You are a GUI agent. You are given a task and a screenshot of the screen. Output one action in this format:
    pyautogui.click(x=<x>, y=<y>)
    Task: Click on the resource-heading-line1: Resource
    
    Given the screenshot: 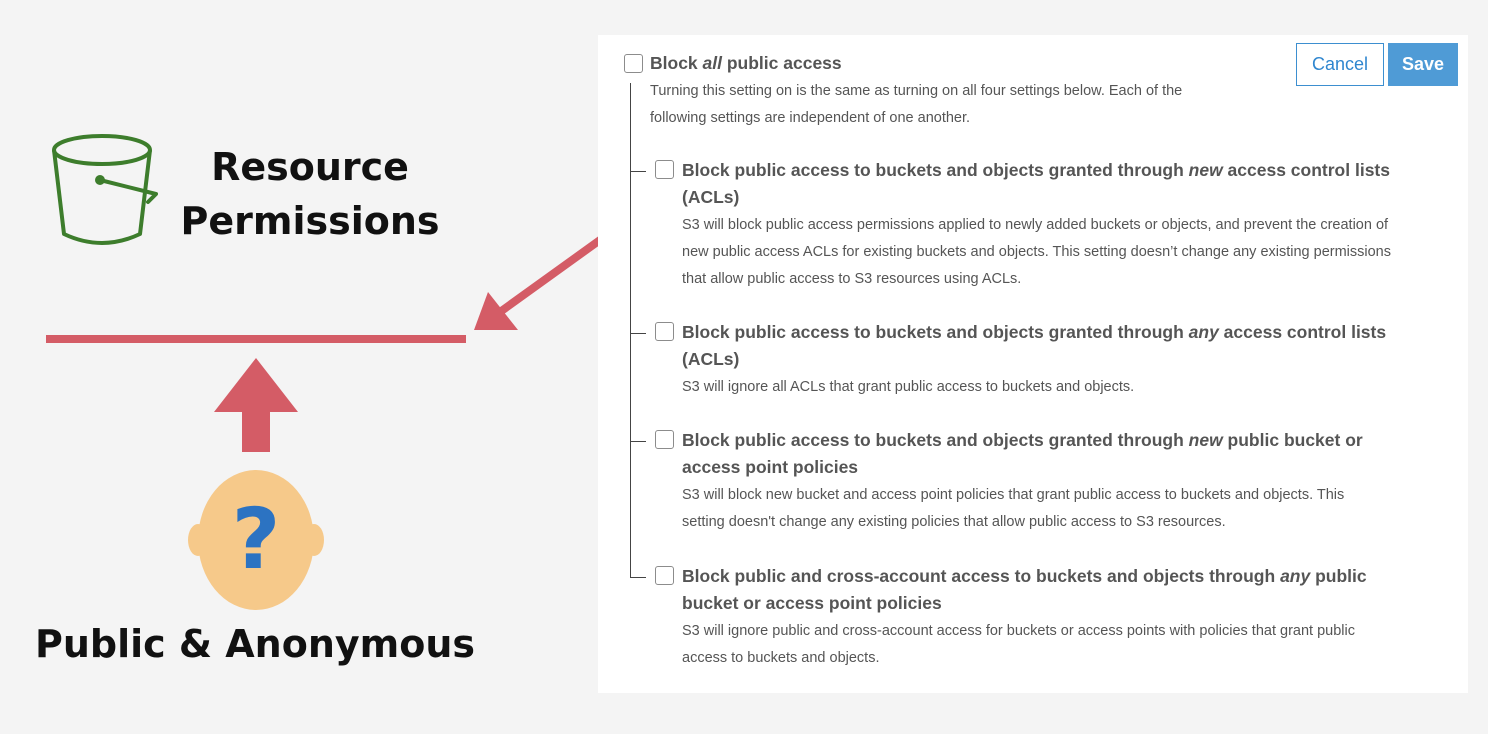 What is the action you would take?
    pyautogui.click(x=310, y=167)
    